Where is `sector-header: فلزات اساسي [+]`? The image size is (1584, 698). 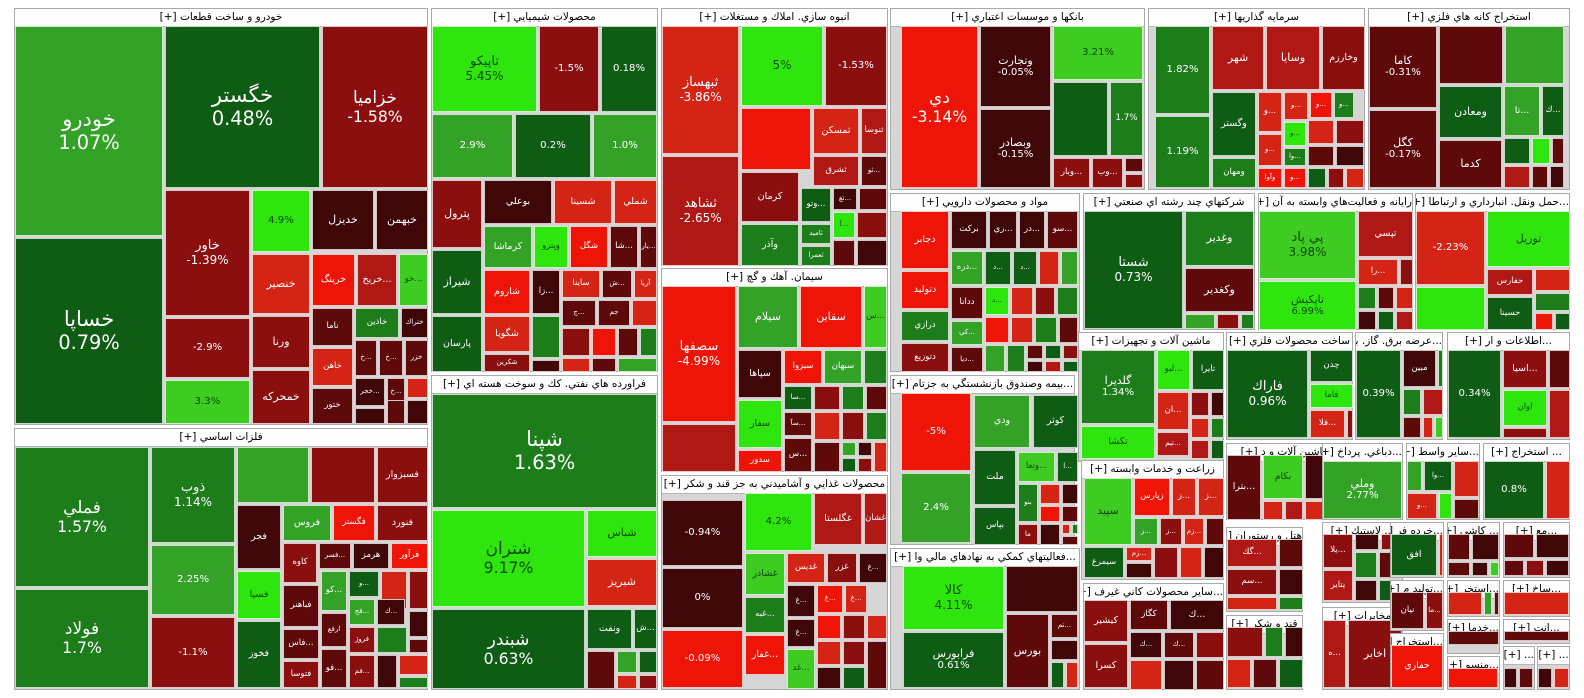
sector-header: فلزات اساسي [+] is located at coordinates (221, 438).